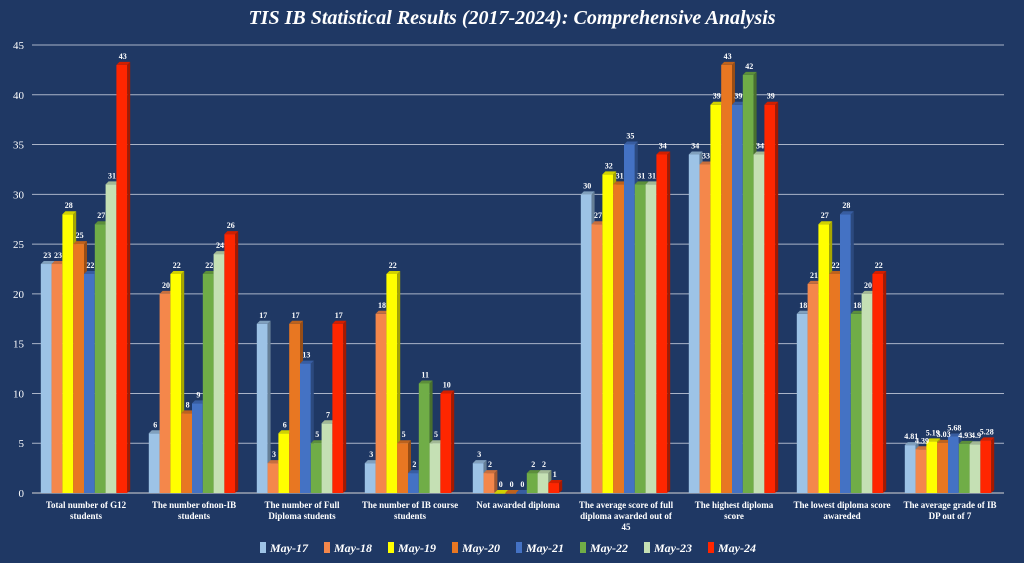 The image size is (1024, 563). Describe the element at coordinates (22, 444) in the screenshot. I see `y-tick-label: 5` at that location.